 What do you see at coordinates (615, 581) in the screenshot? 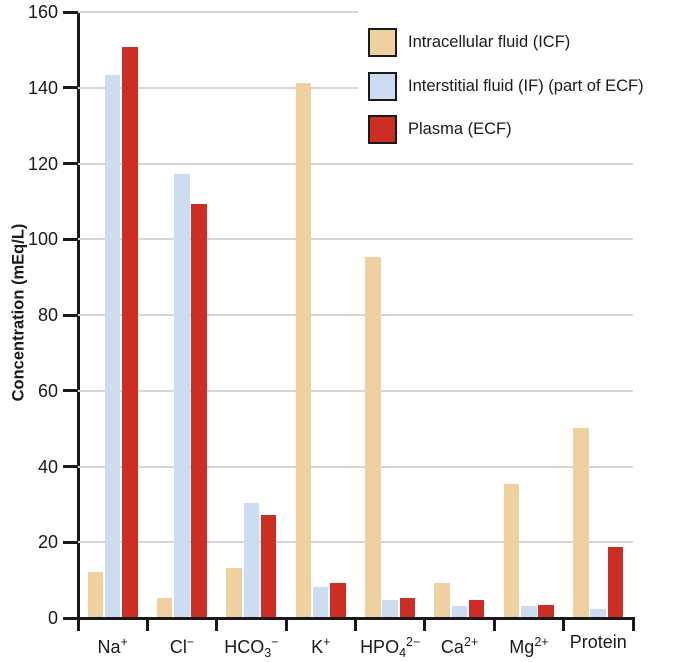
I see `bar-plasma-protein` at bounding box center [615, 581].